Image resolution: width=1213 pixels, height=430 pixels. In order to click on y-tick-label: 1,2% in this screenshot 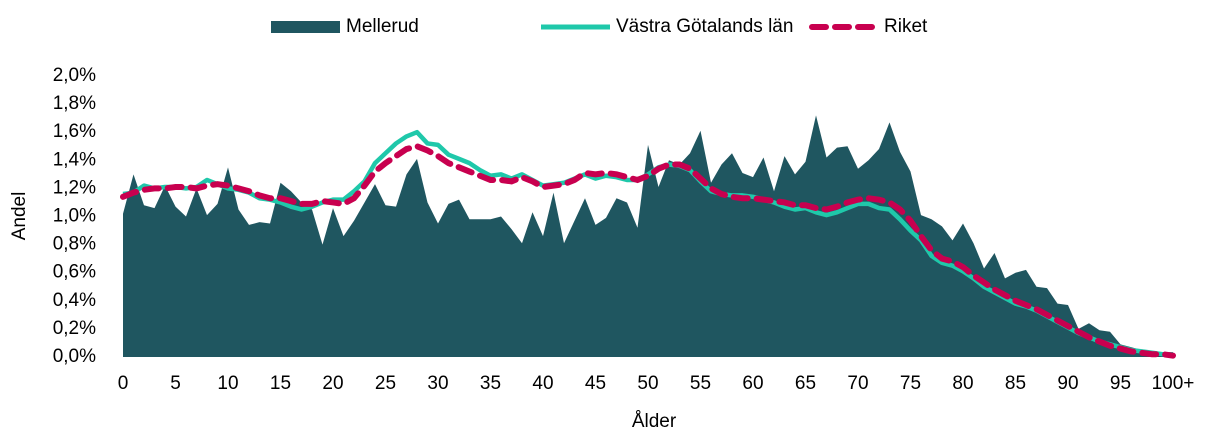, I will do `click(74, 187)`.